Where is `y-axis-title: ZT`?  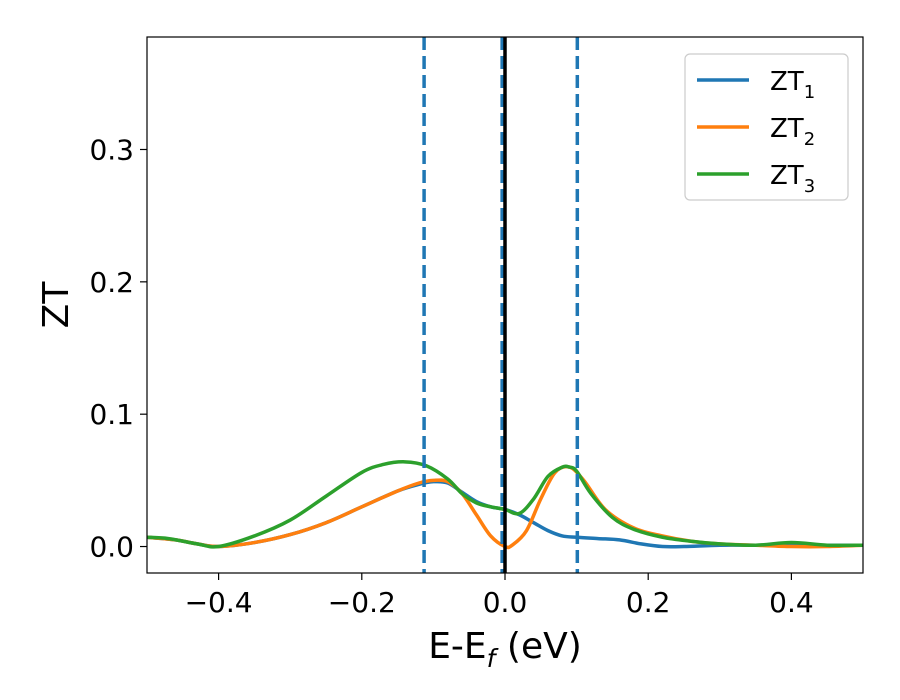 y-axis-title: ZT is located at coordinates (56, 305).